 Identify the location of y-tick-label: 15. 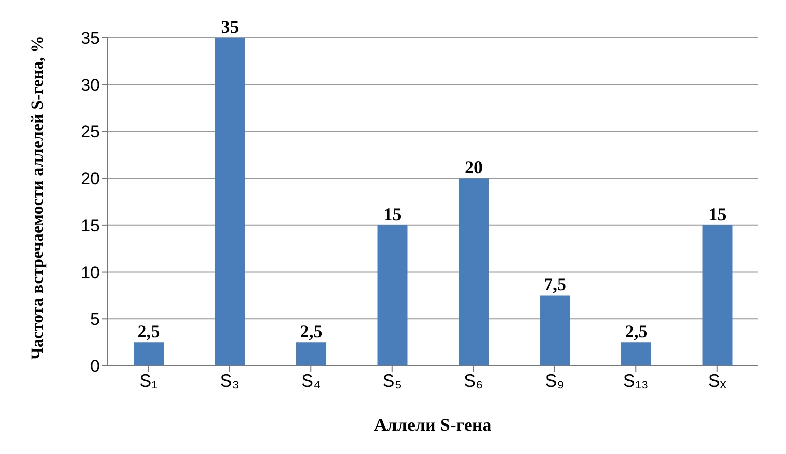
(90, 226).